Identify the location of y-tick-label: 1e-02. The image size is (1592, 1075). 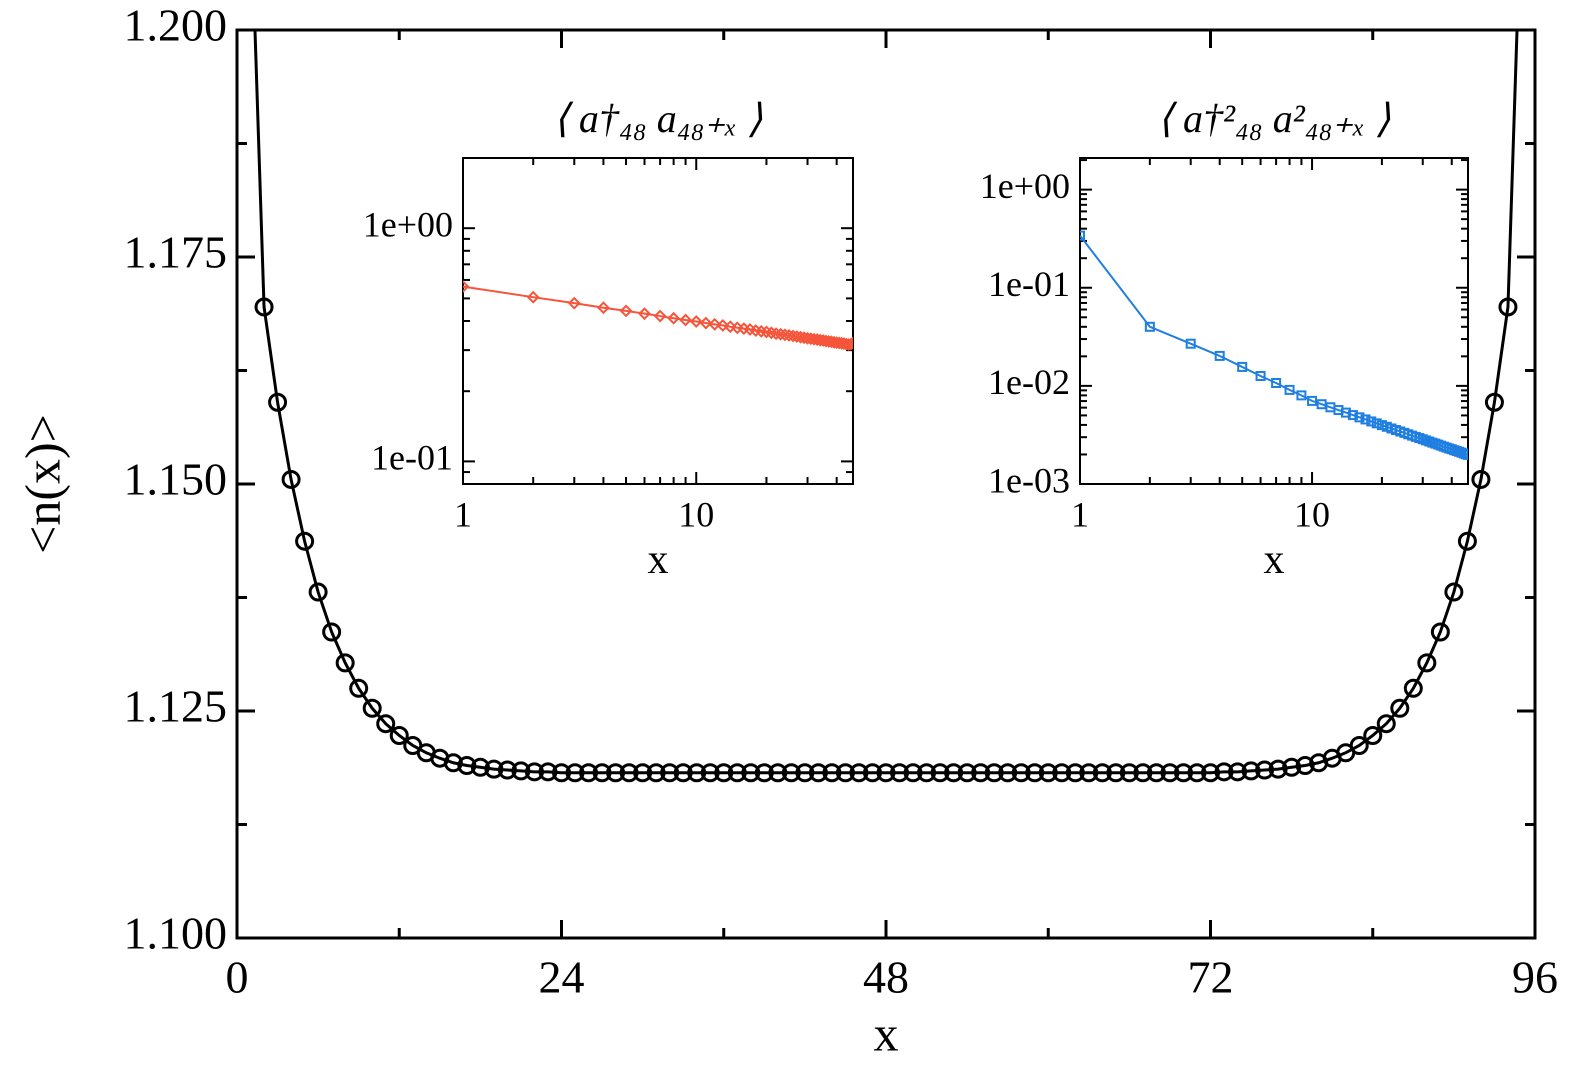
(1029, 382).